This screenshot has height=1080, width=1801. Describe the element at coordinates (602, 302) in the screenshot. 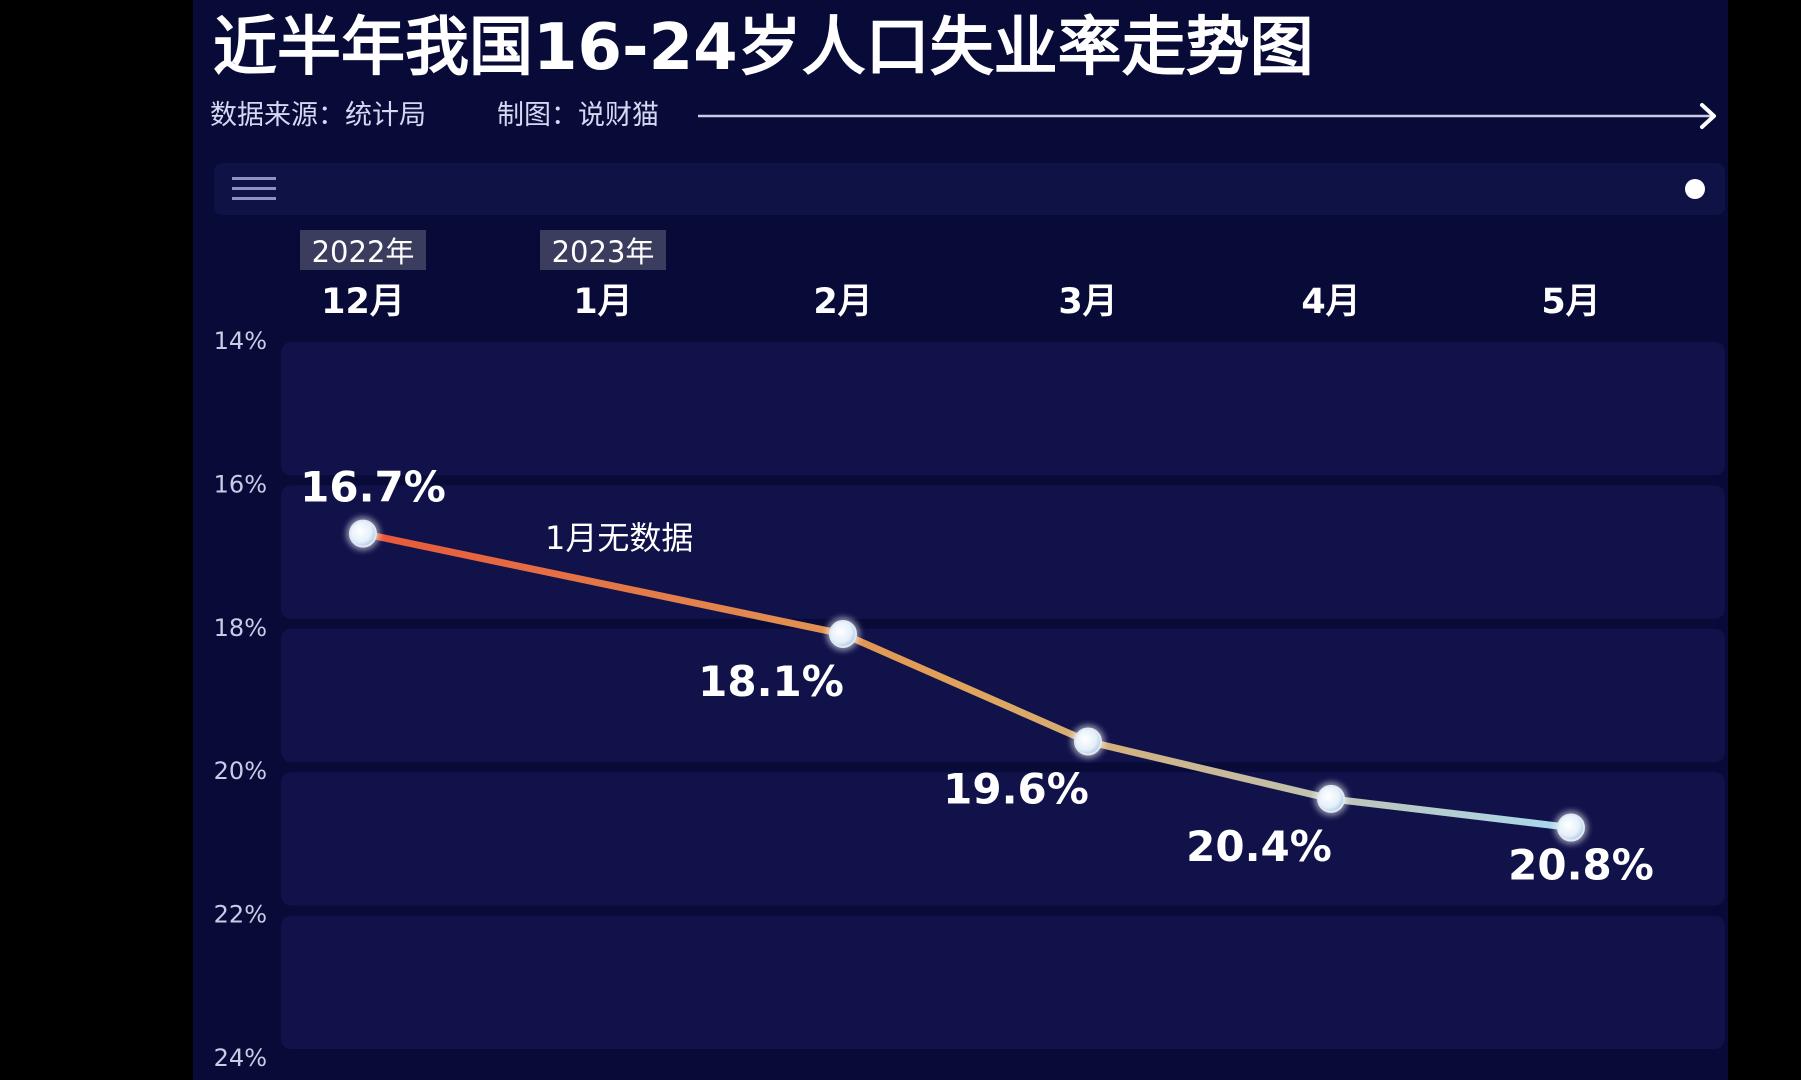

I see `x-tick-label: 1月` at that location.